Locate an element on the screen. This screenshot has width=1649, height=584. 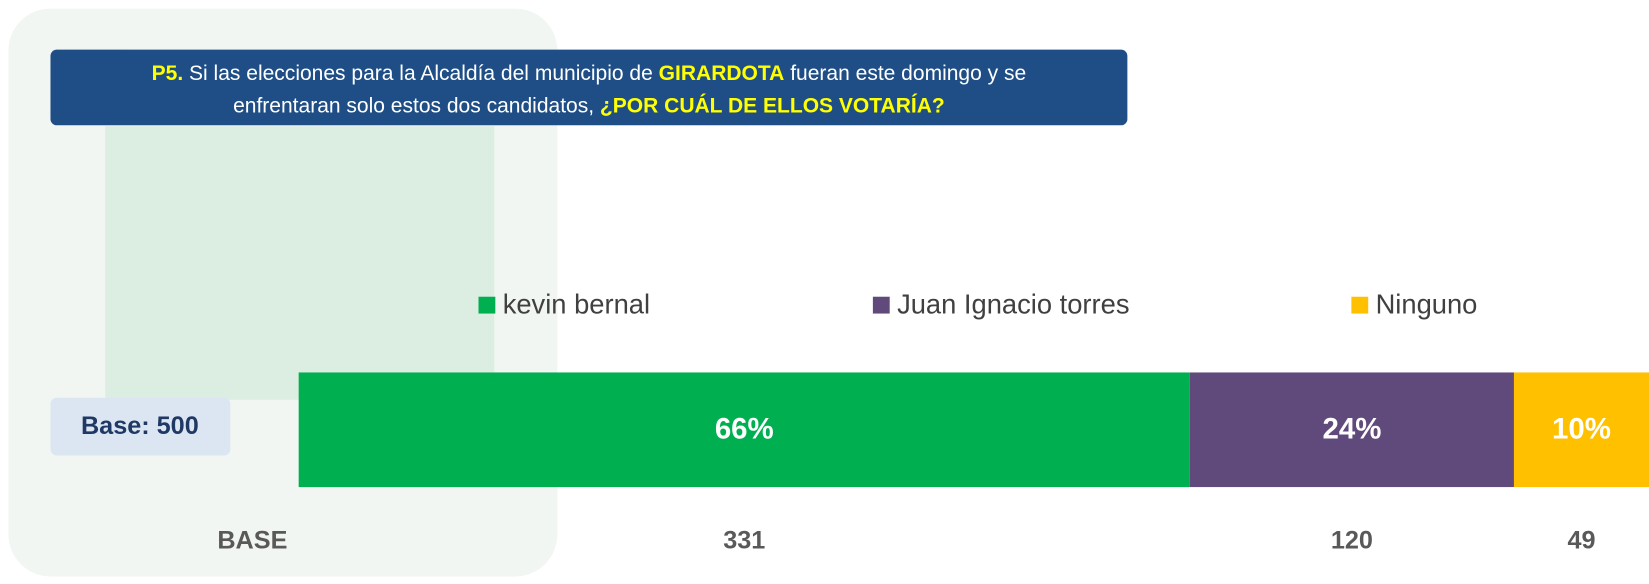
data-label: 24% is located at coordinates (1351, 429).